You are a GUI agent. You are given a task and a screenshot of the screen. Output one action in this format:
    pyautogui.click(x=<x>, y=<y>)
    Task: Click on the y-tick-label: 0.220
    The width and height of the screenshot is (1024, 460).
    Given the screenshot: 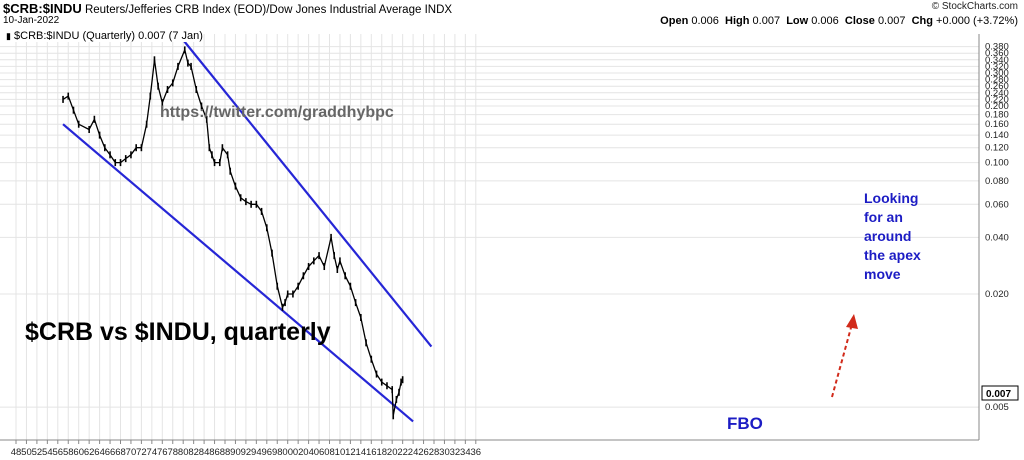 What is the action you would take?
    pyautogui.click(x=997, y=99)
    